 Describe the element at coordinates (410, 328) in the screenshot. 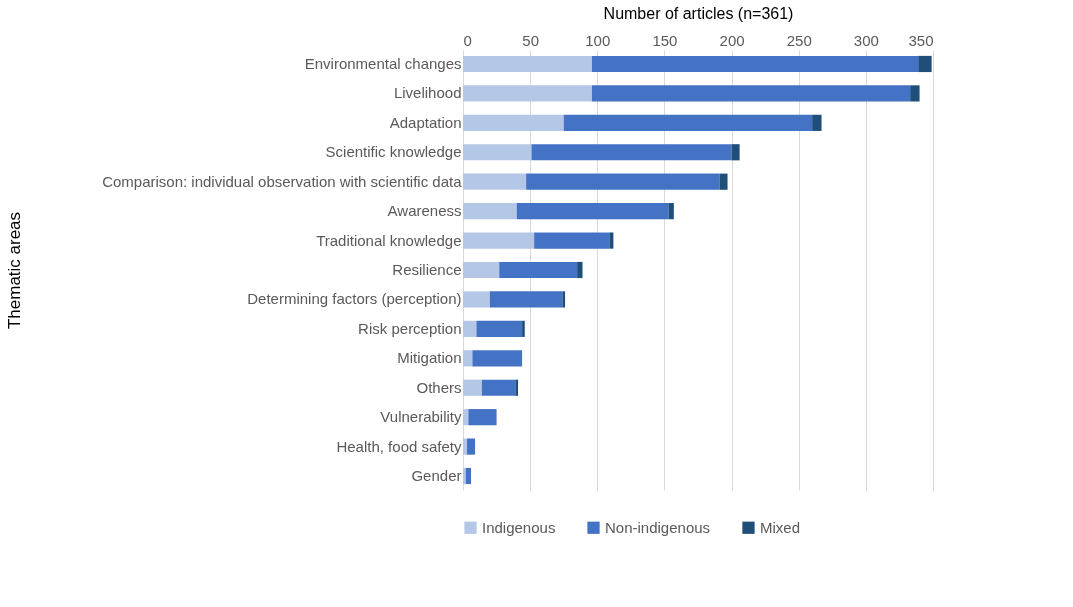

I see `y-tick-label: Risk perception` at that location.